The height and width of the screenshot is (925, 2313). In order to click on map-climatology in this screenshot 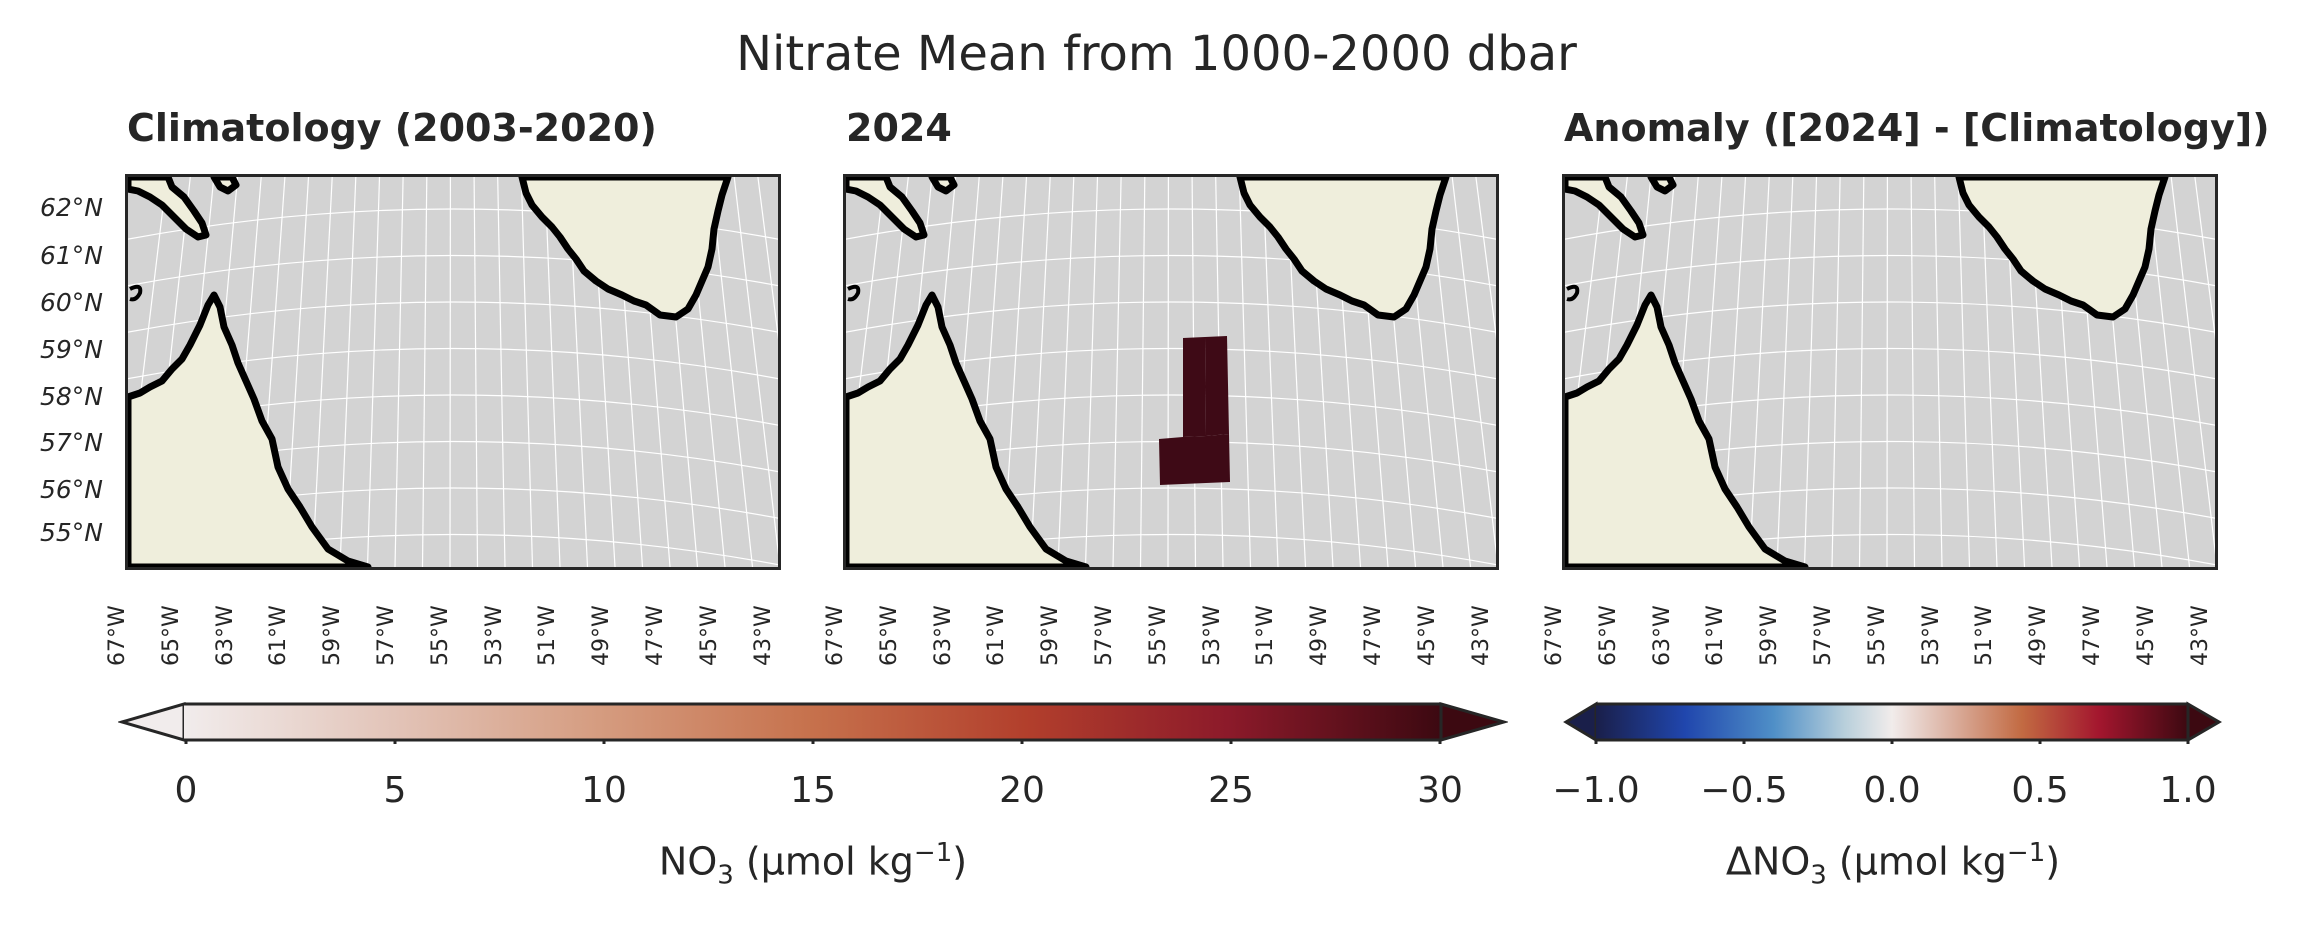, I will do `click(453, 372)`.